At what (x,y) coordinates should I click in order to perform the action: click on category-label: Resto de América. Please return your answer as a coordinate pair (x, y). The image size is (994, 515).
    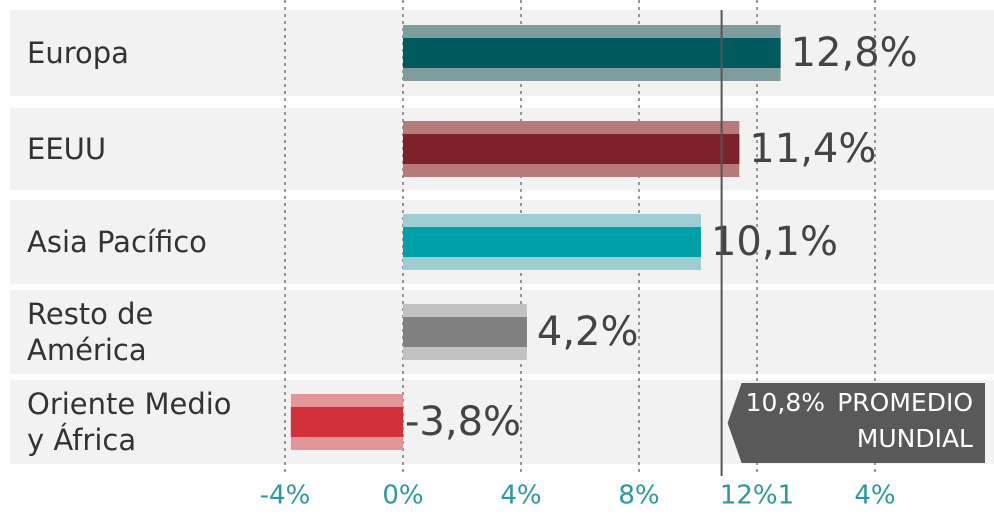
    Looking at the image, I should click on (90, 332).